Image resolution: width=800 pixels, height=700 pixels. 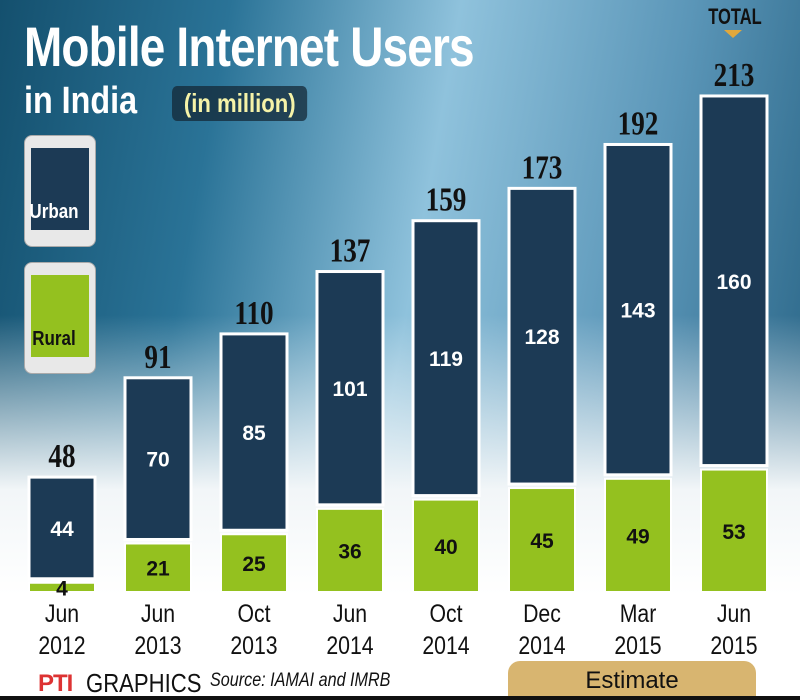 What do you see at coordinates (542, 613) in the screenshot?
I see `x-tick-label: Dec` at bounding box center [542, 613].